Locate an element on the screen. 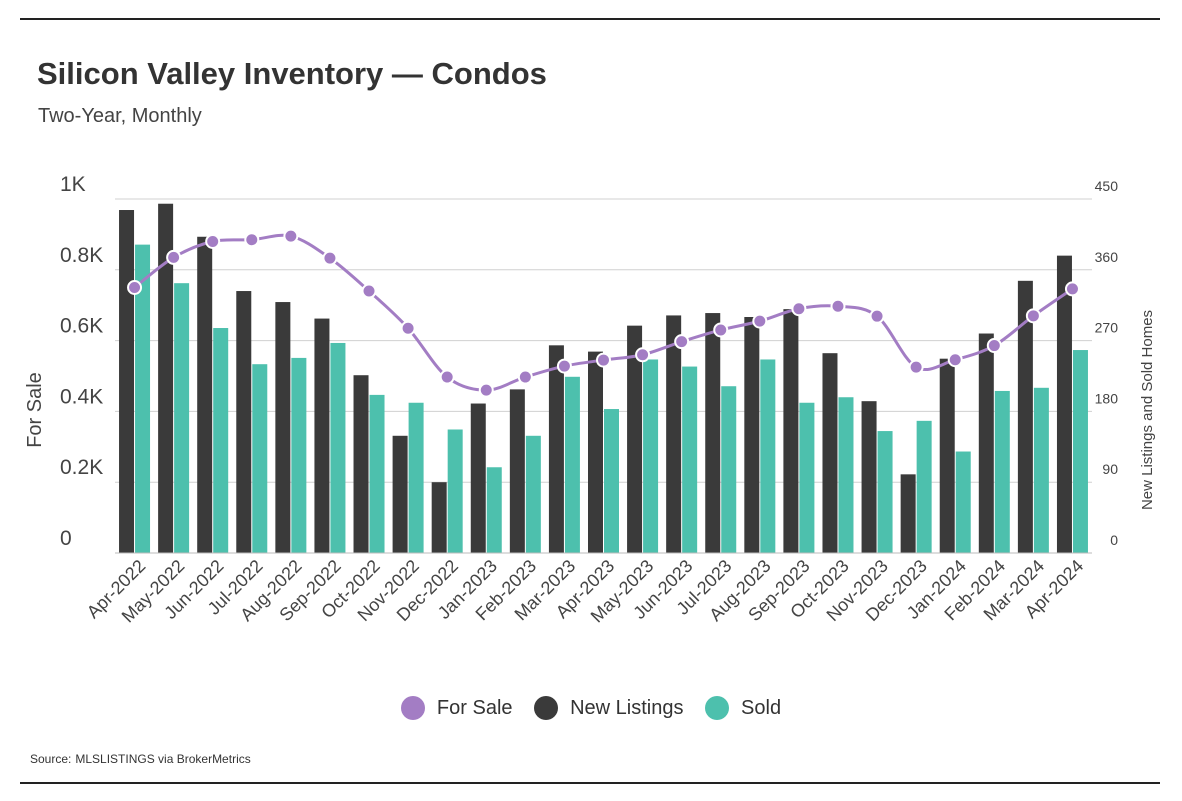 The image size is (1182, 801). legend-item-for-sale: For Sale is located at coordinates (456, 708).